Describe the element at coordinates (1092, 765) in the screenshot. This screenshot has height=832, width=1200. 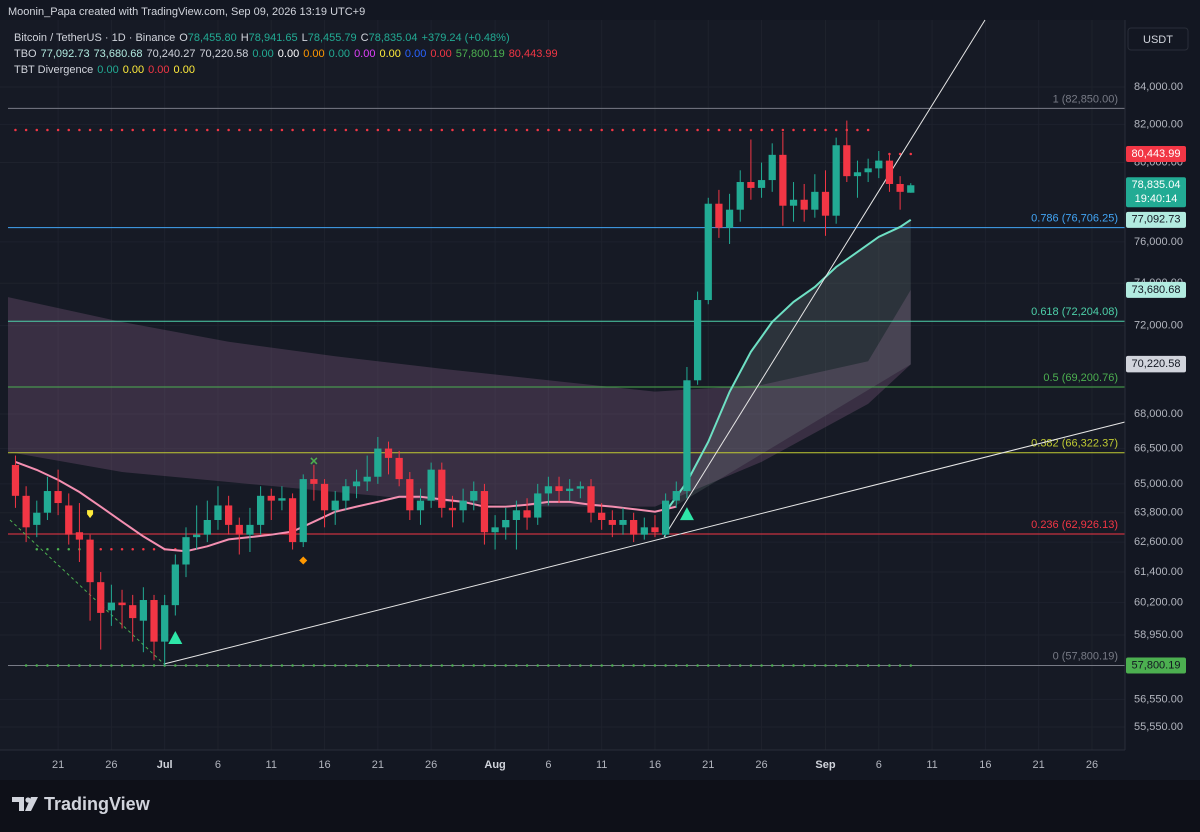
I see `x-tick-label: 26` at that location.